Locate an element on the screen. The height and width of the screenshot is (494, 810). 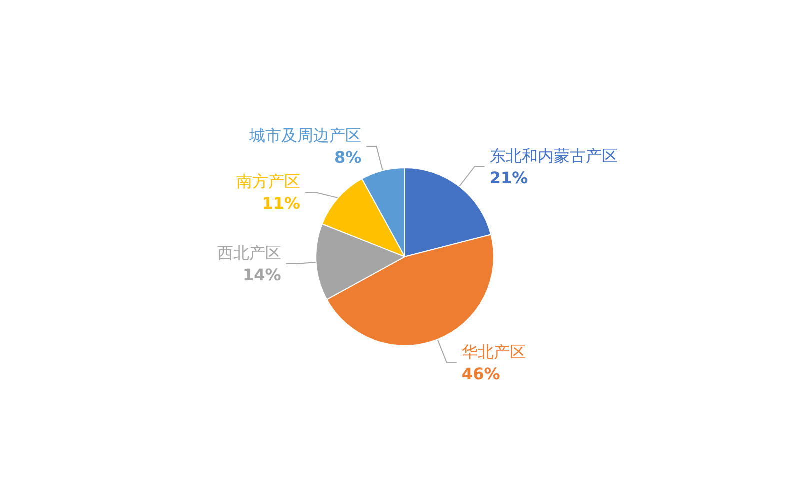
data-label: 14% is located at coordinates (262, 275).